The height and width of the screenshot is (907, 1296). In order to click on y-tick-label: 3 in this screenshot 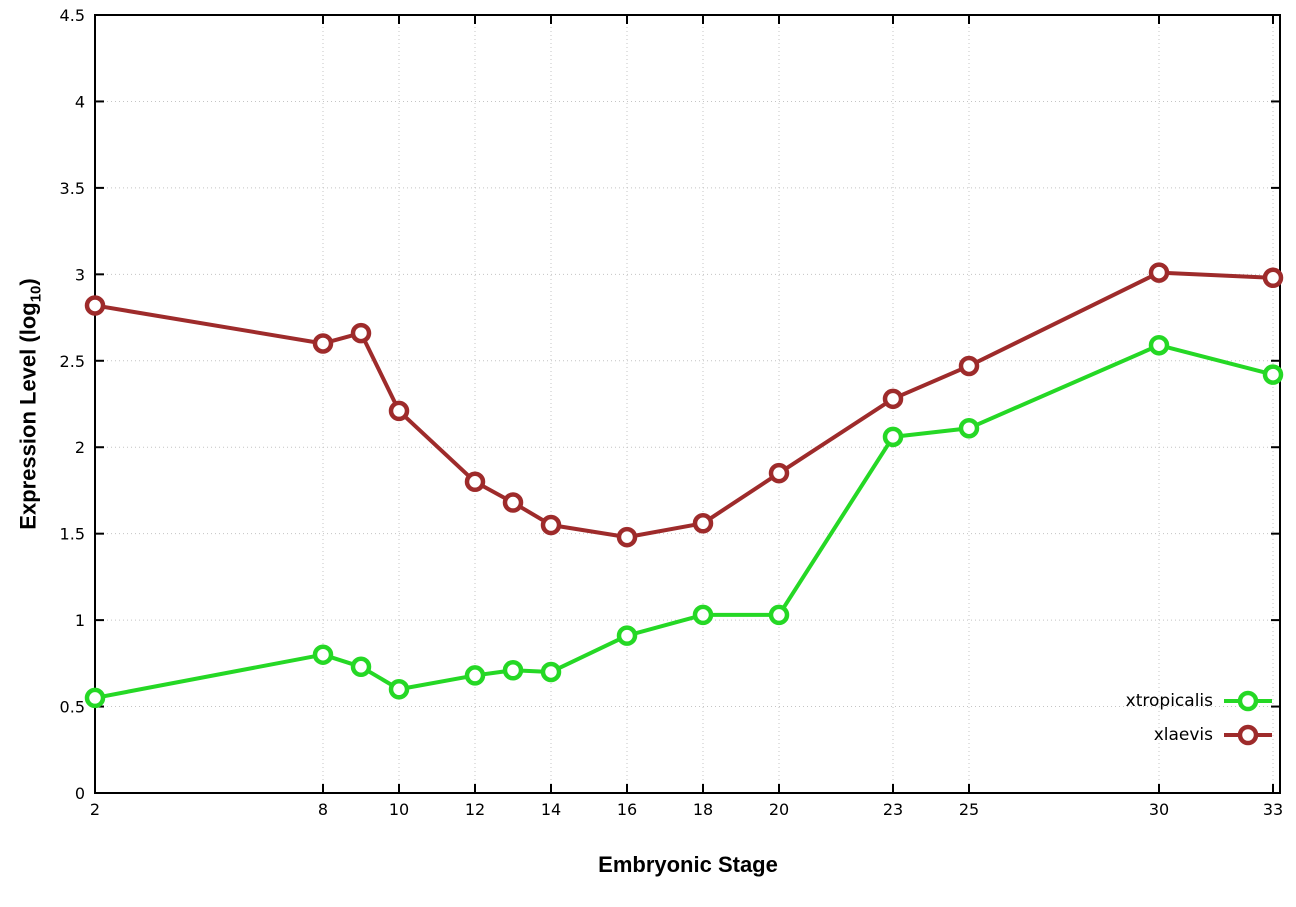, I will do `click(80, 274)`.